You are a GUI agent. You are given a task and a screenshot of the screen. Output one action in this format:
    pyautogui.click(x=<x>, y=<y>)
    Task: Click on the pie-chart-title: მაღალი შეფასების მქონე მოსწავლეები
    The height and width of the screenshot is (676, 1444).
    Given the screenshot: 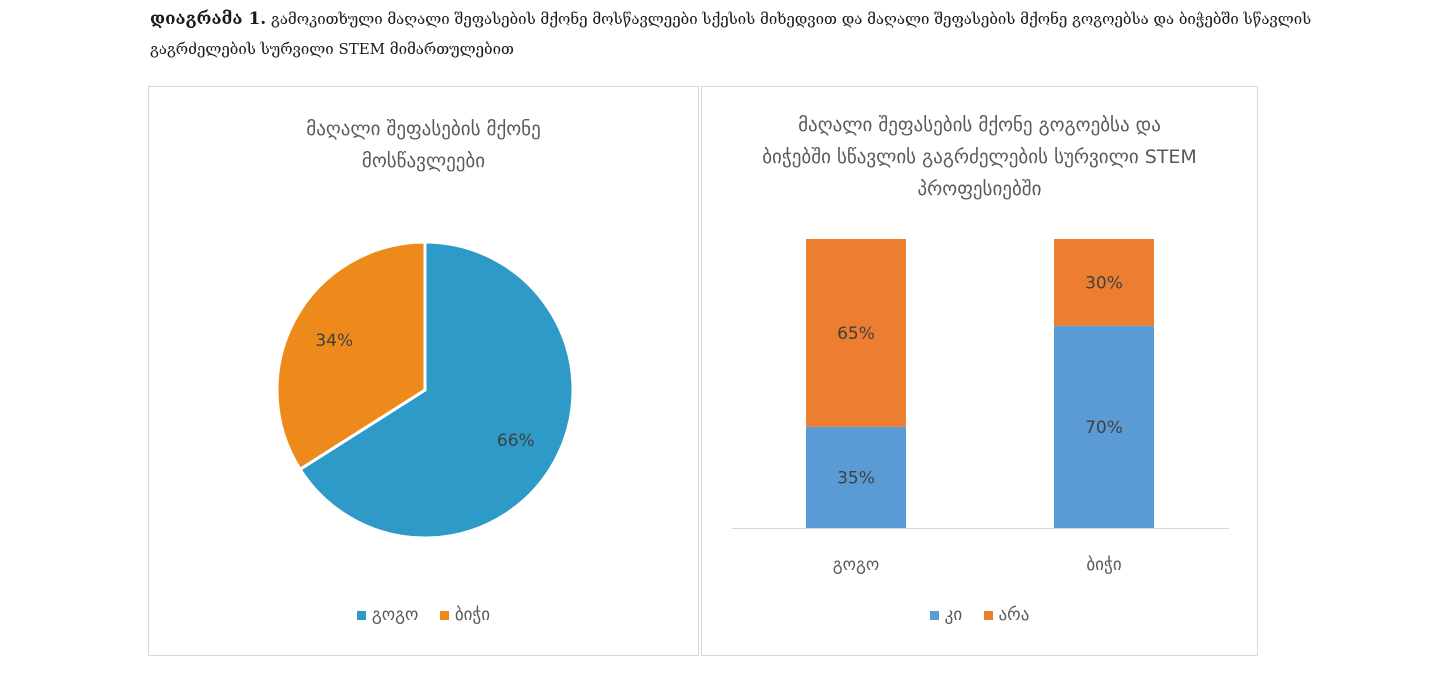 What is the action you would take?
    pyautogui.click(x=423, y=145)
    